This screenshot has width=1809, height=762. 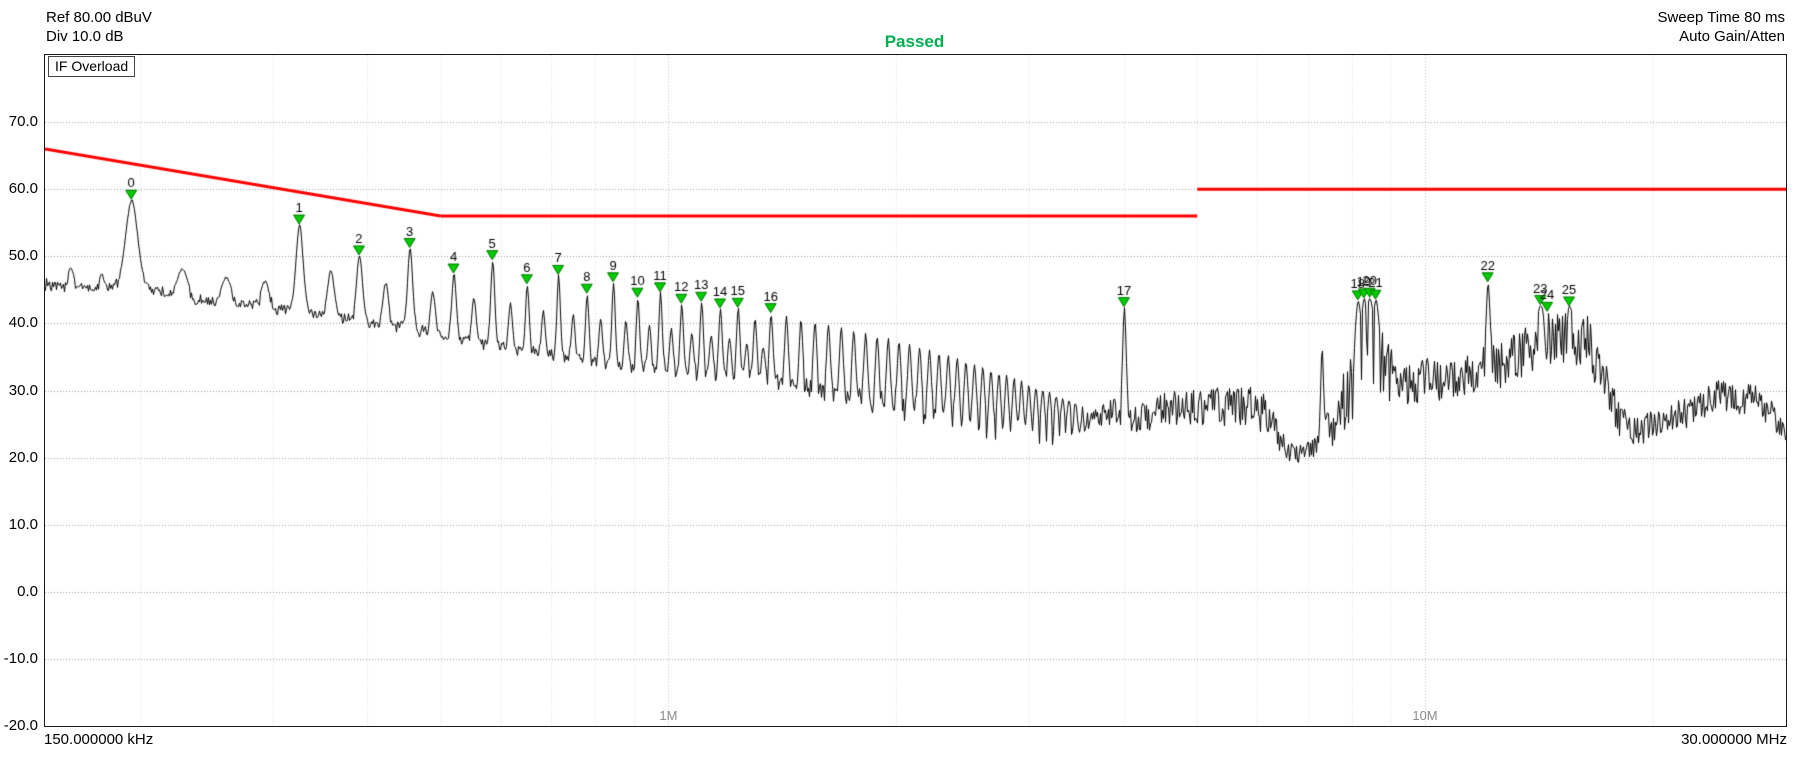 I want to click on y-axis-tick-label: 30.0, so click(x=23, y=390).